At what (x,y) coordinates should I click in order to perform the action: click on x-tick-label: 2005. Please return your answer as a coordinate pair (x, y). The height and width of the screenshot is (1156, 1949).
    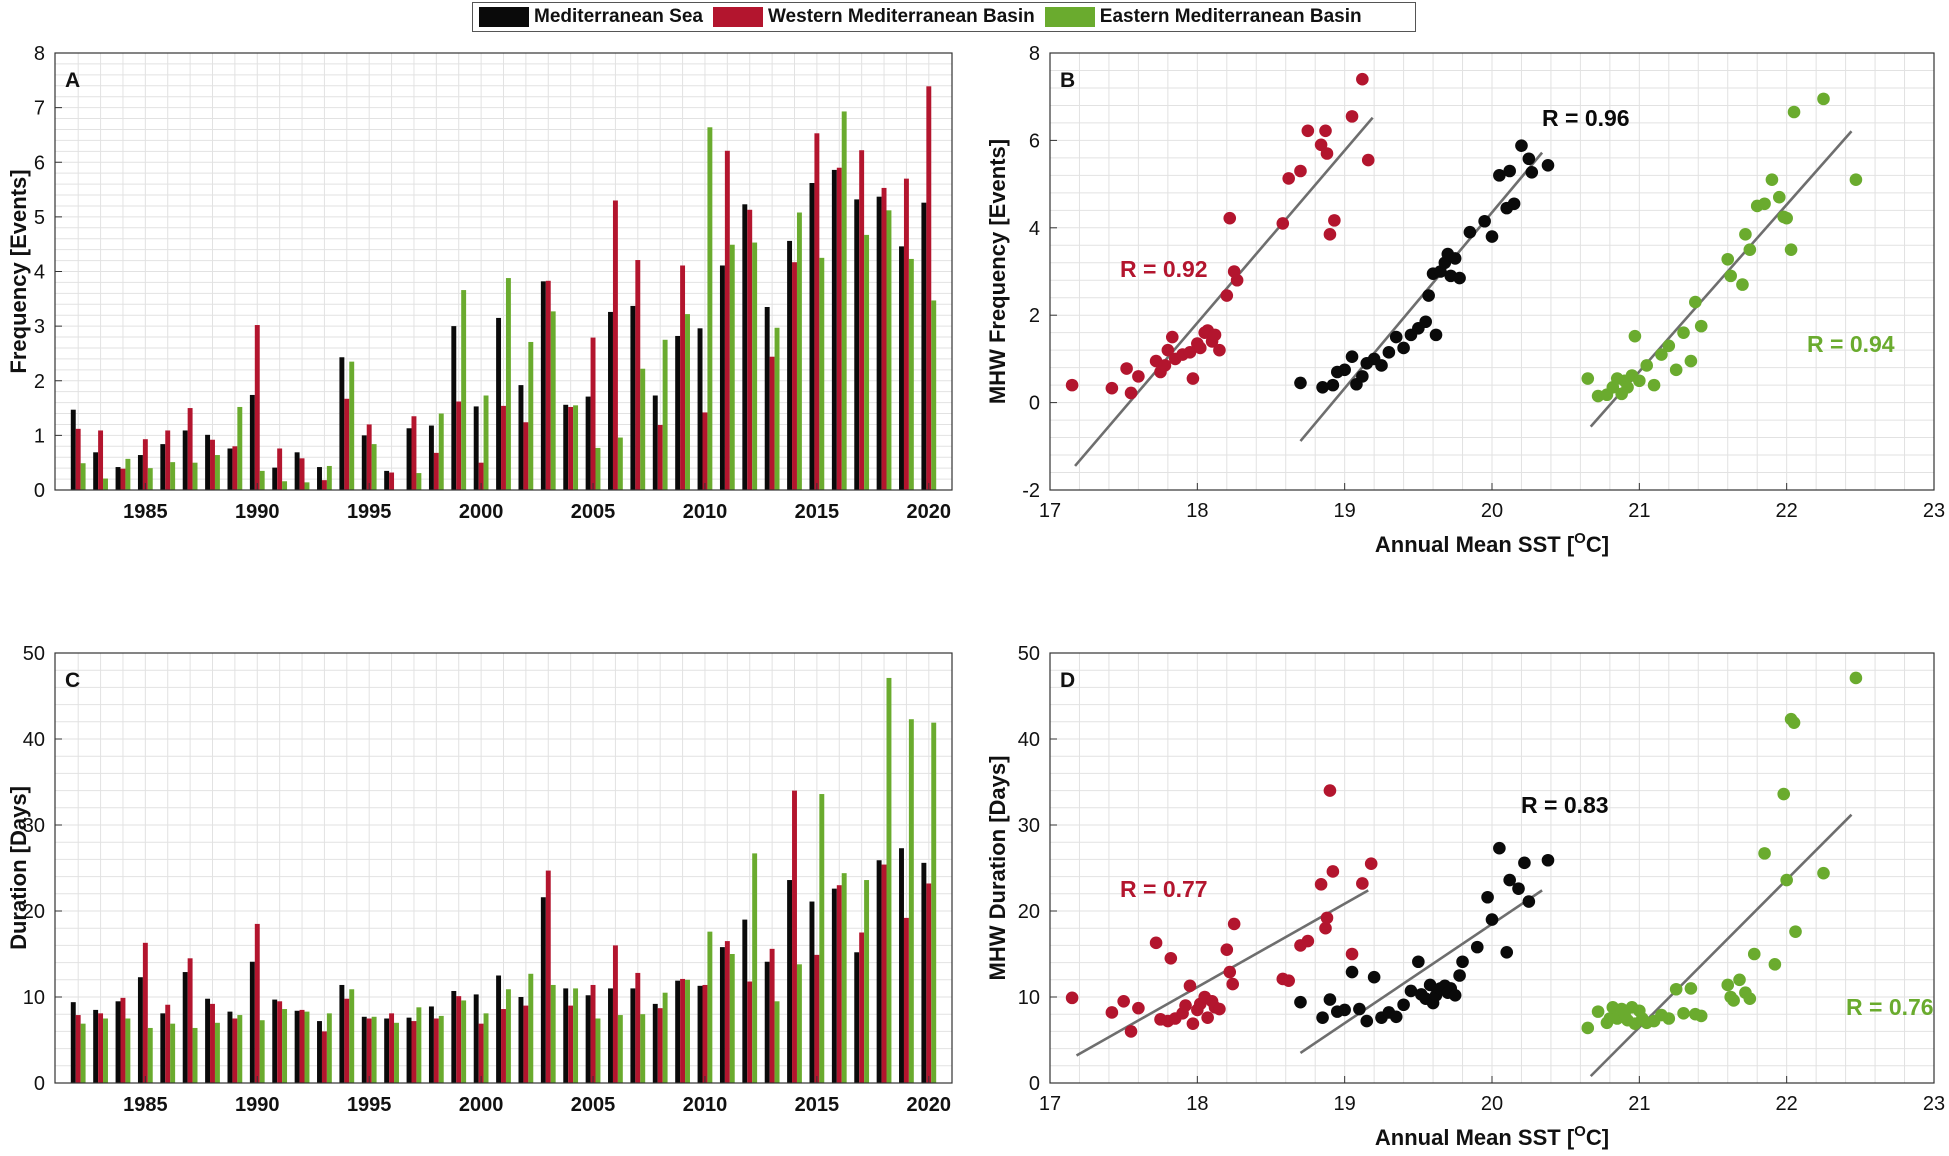
    Looking at the image, I should click on (593, 1105).